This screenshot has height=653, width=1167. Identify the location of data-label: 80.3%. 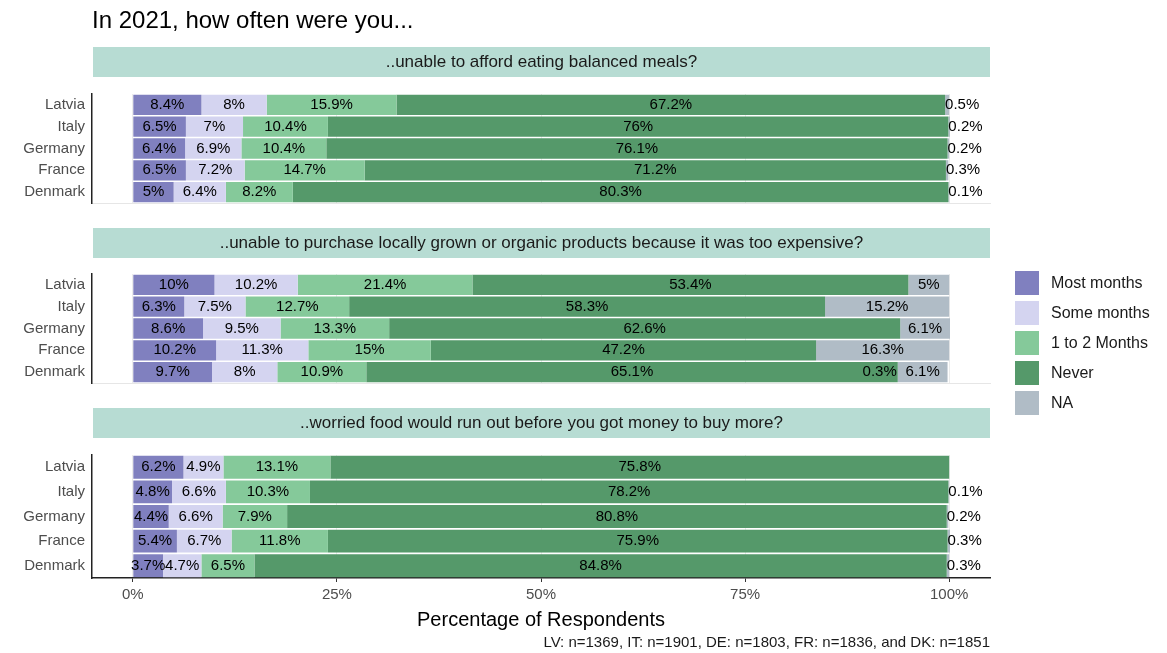
(620, 191).